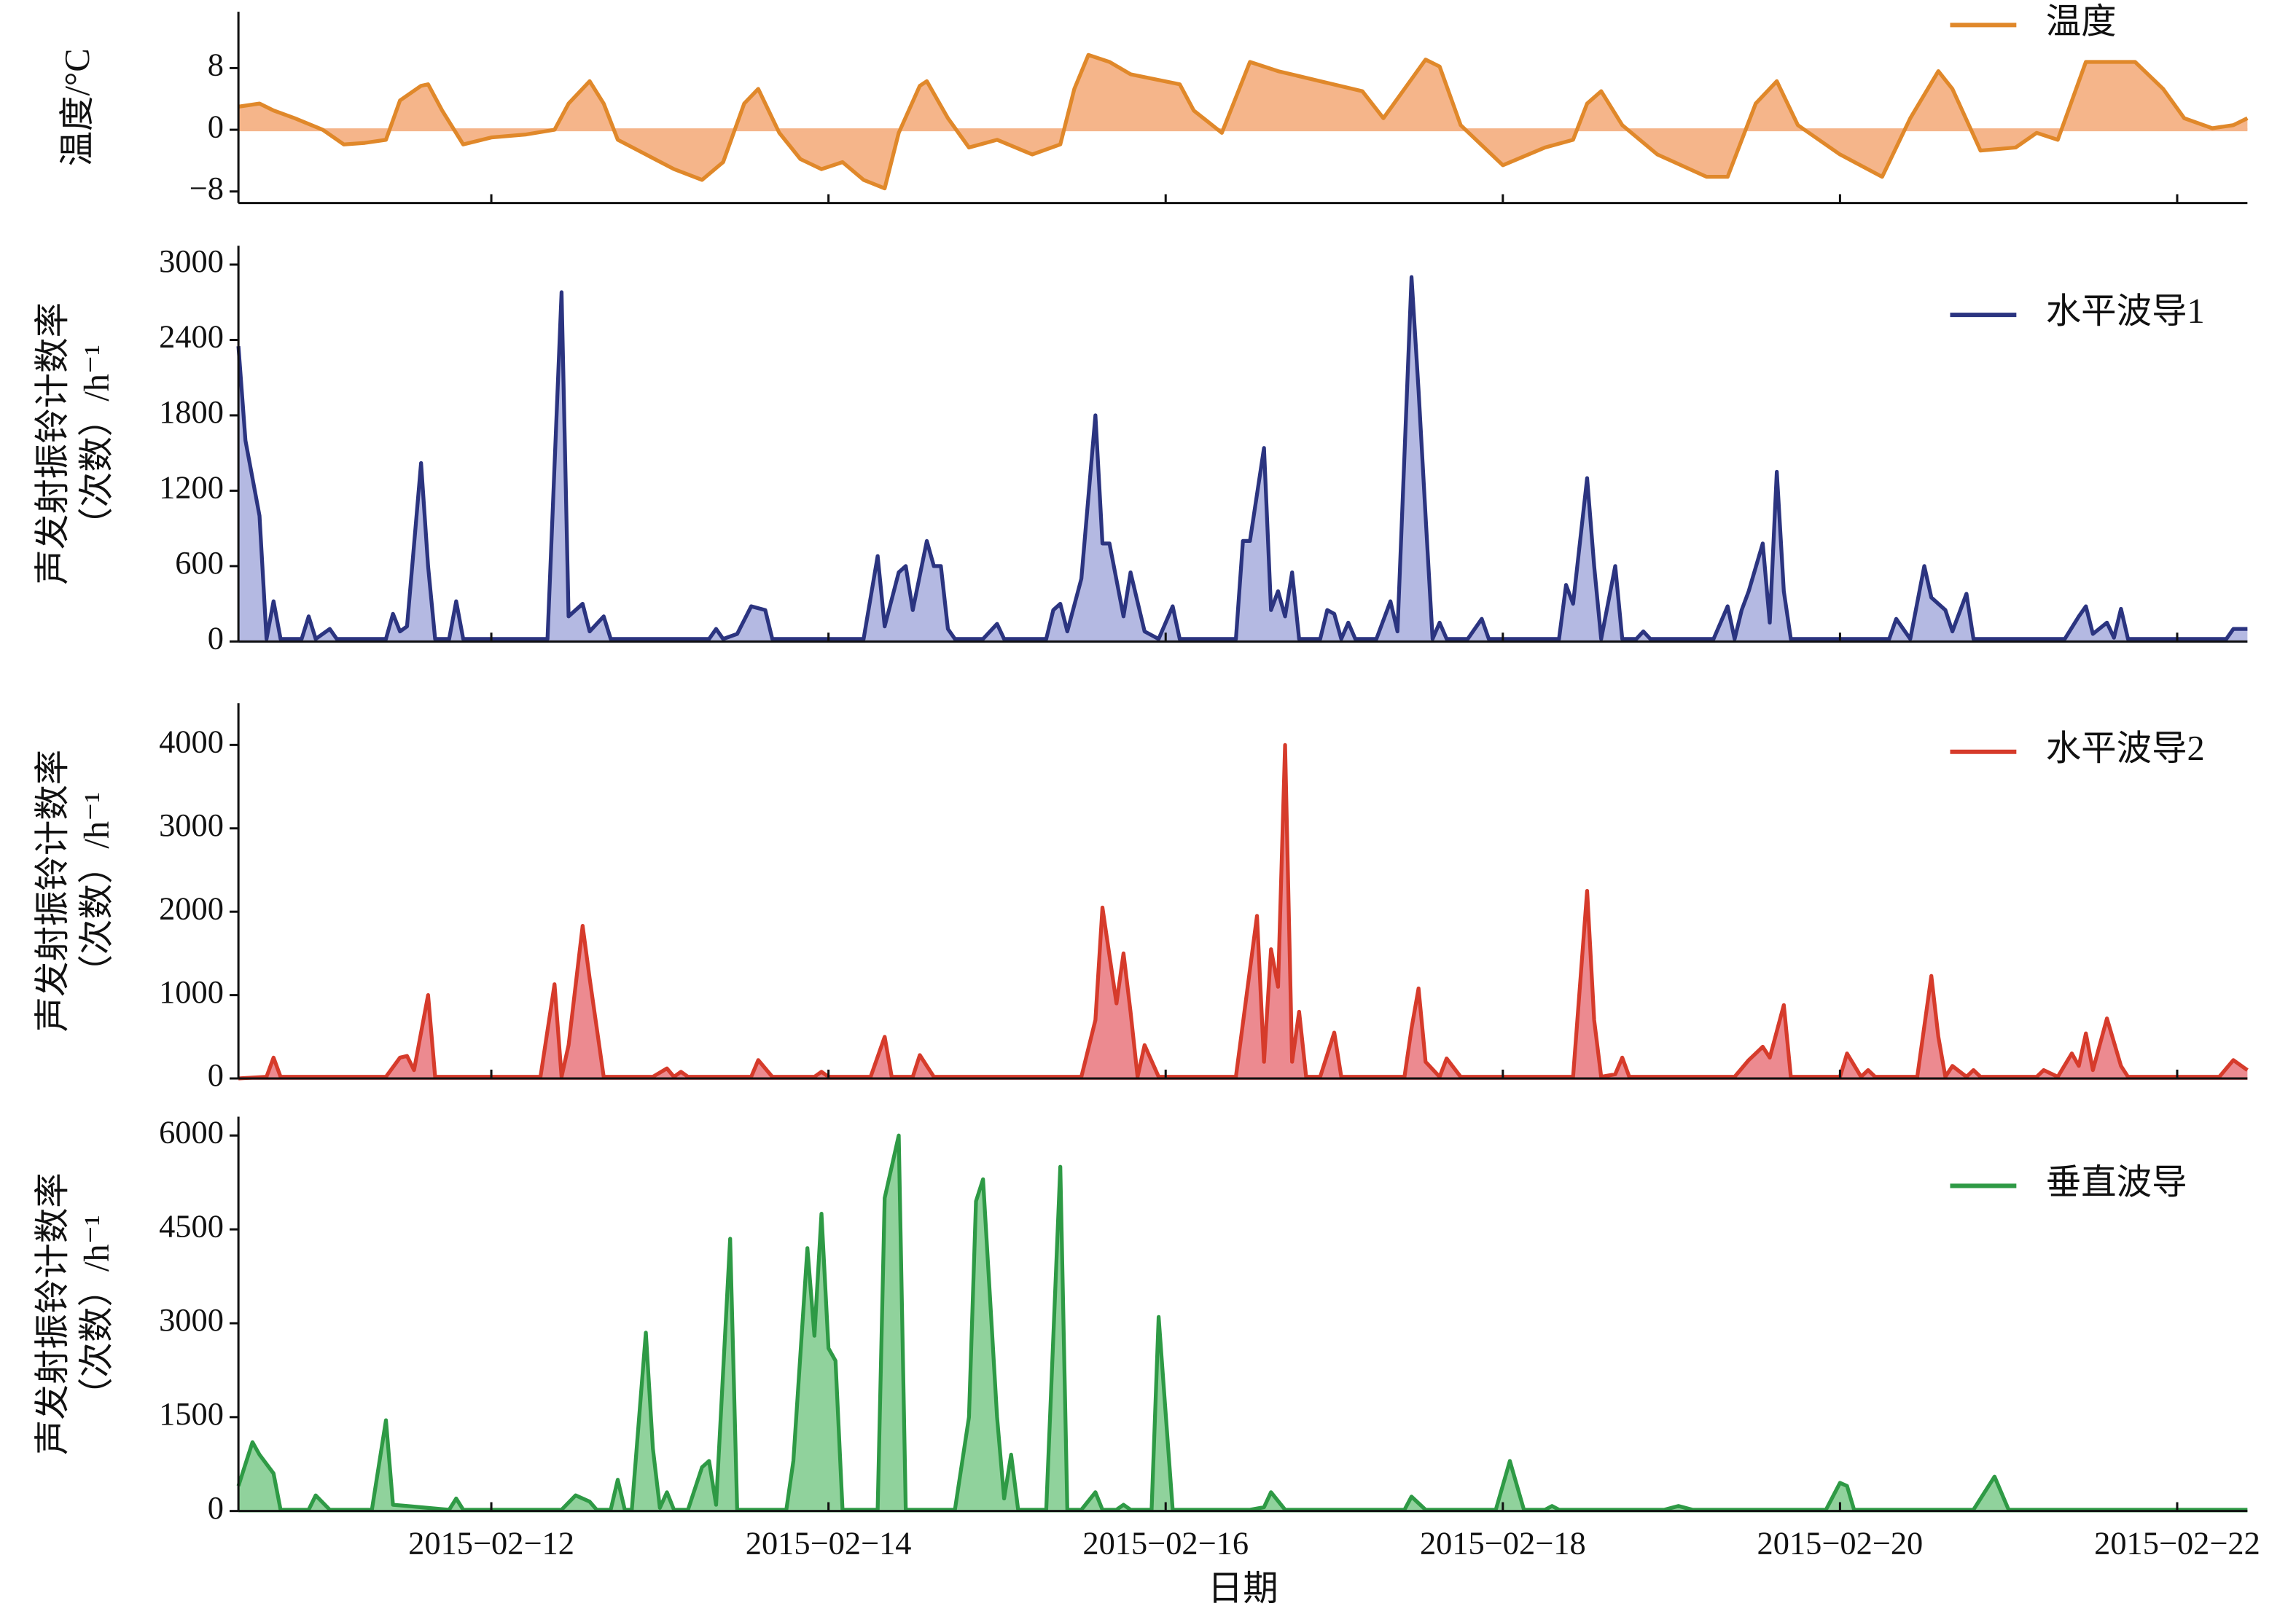 This screenshot has width=2296, height=1614. What do you see at coordinates (192, 742) in the screenshot?
I see `y-tick-label: 4000` at bounding box center [192, 742].